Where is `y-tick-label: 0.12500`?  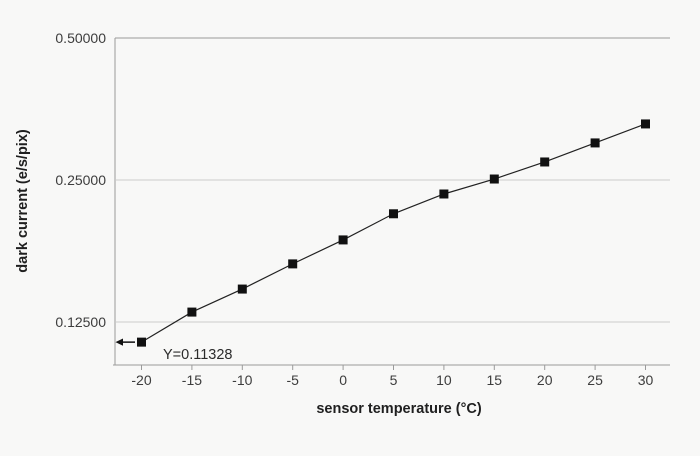
y-tick-label: 0.12500 is located at coordinates (80, 322).